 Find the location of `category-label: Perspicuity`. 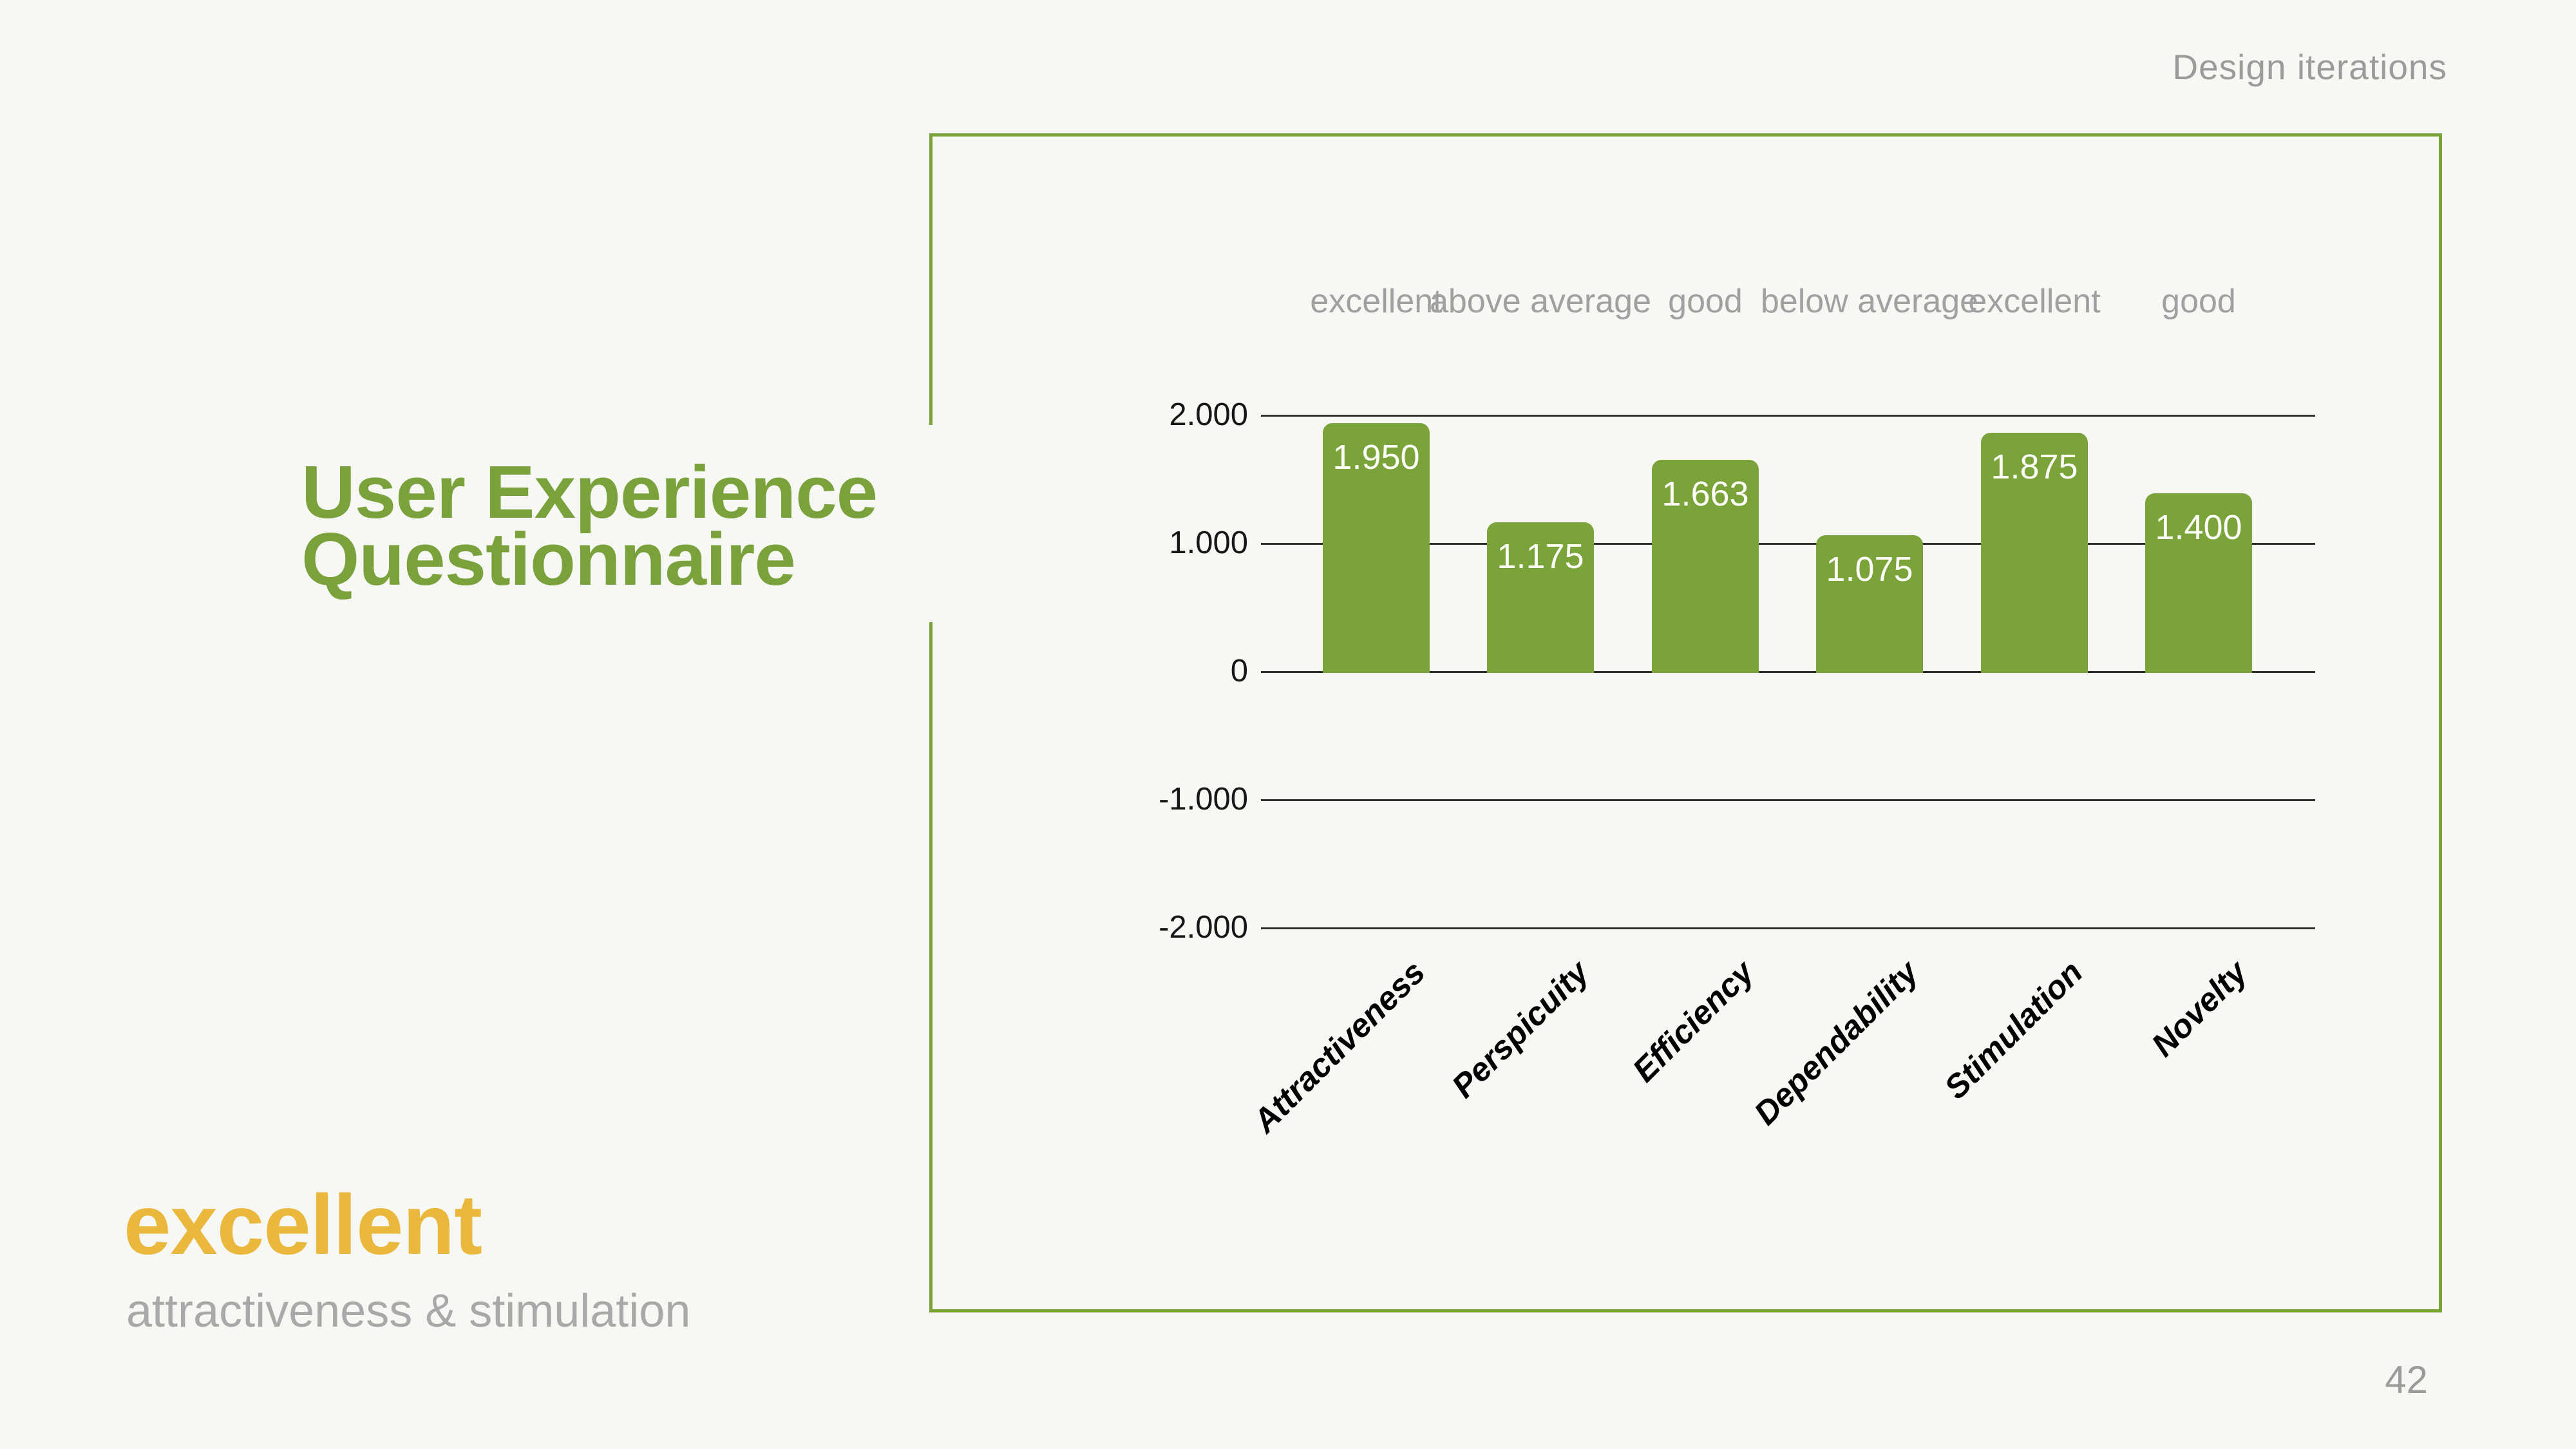

category-label: Perspicuity is located at coordinates (1520, 1029).